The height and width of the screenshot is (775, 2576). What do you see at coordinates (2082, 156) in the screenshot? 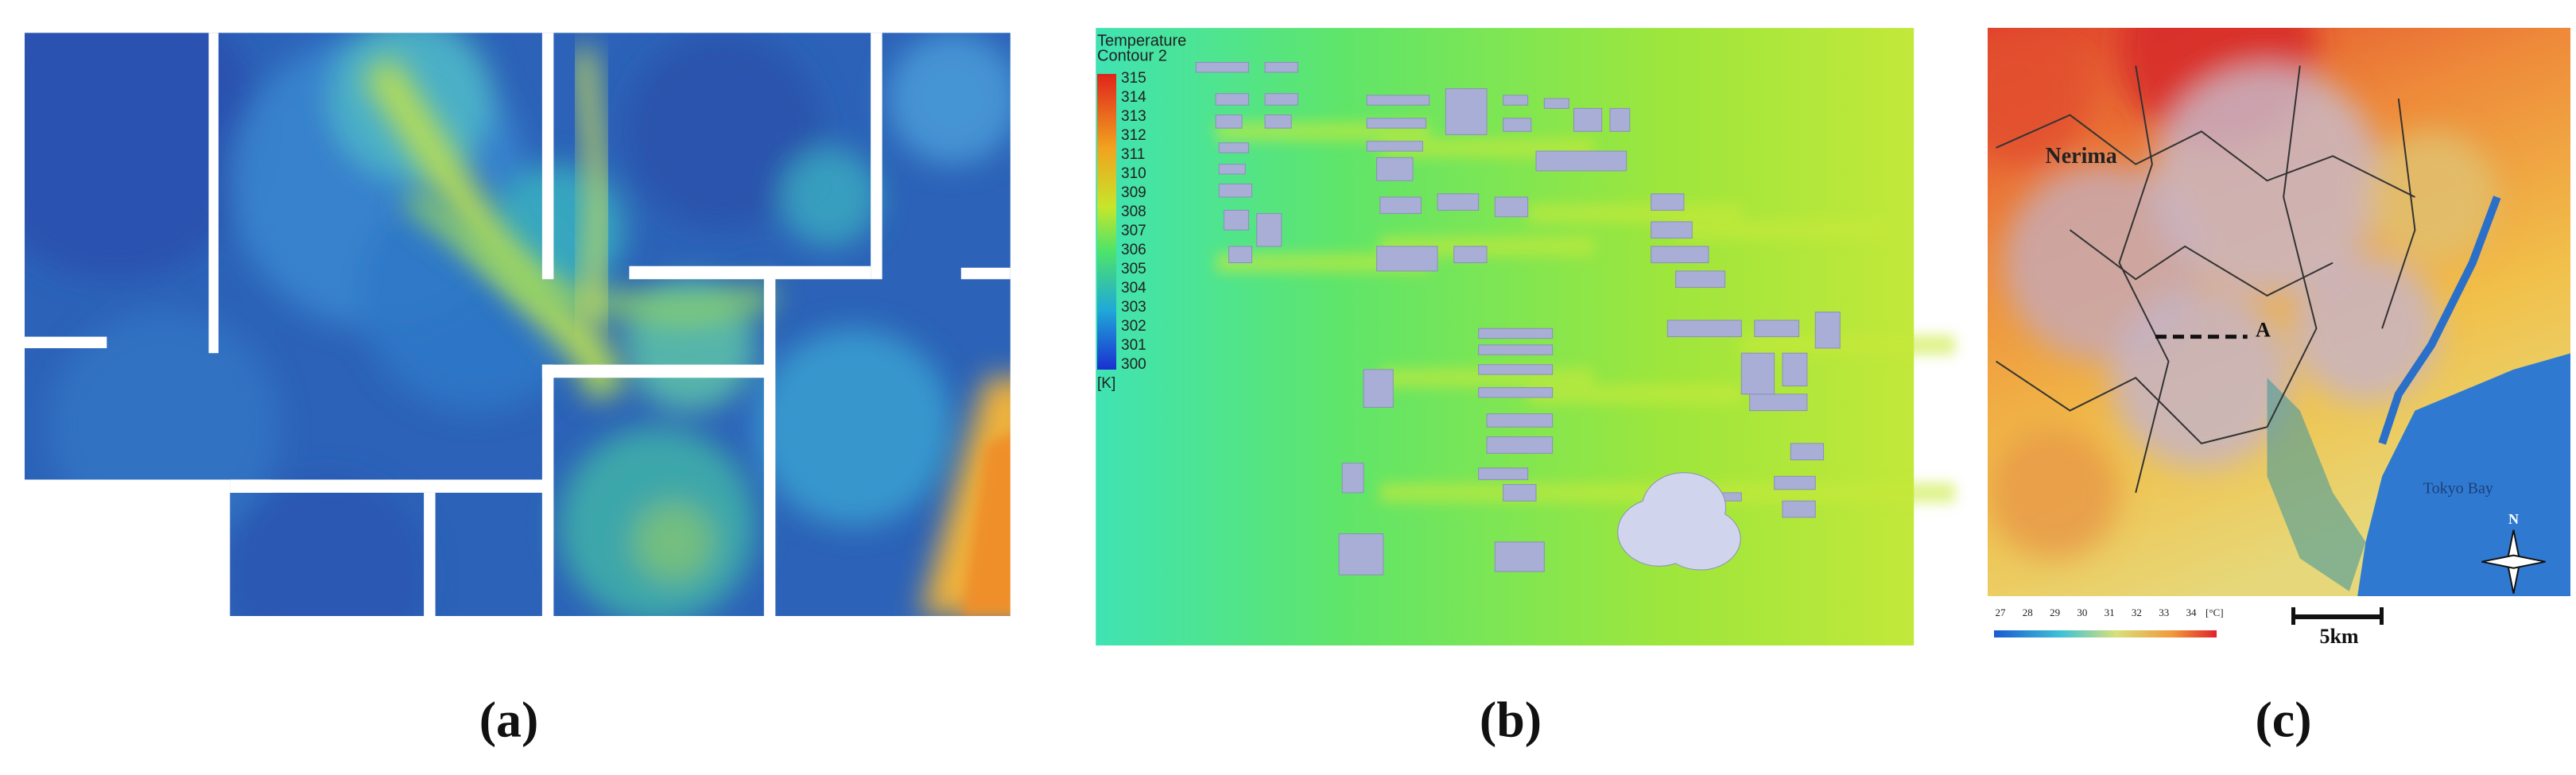
I see `place-label: Nerima` at bounding box center [2082, 156].